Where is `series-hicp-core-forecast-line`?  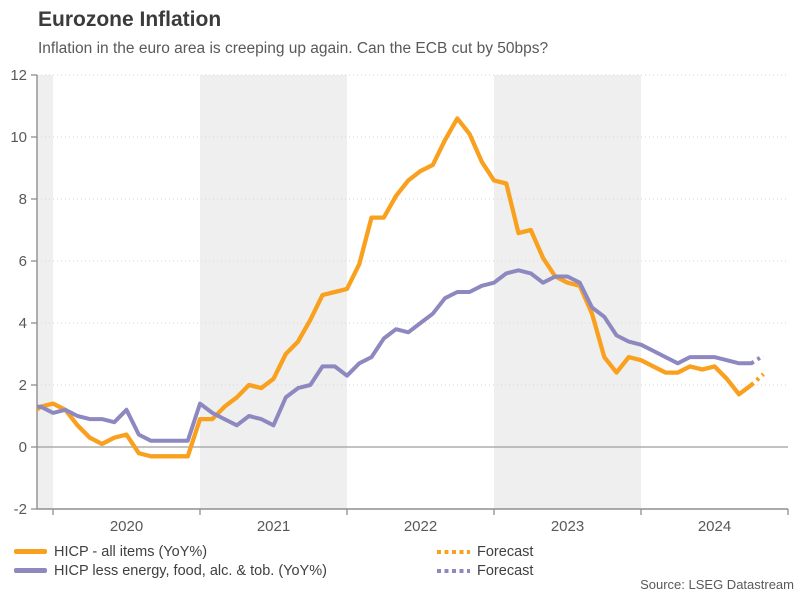 series-hicp-core-forecast-line is located at coordinates (757, 359).